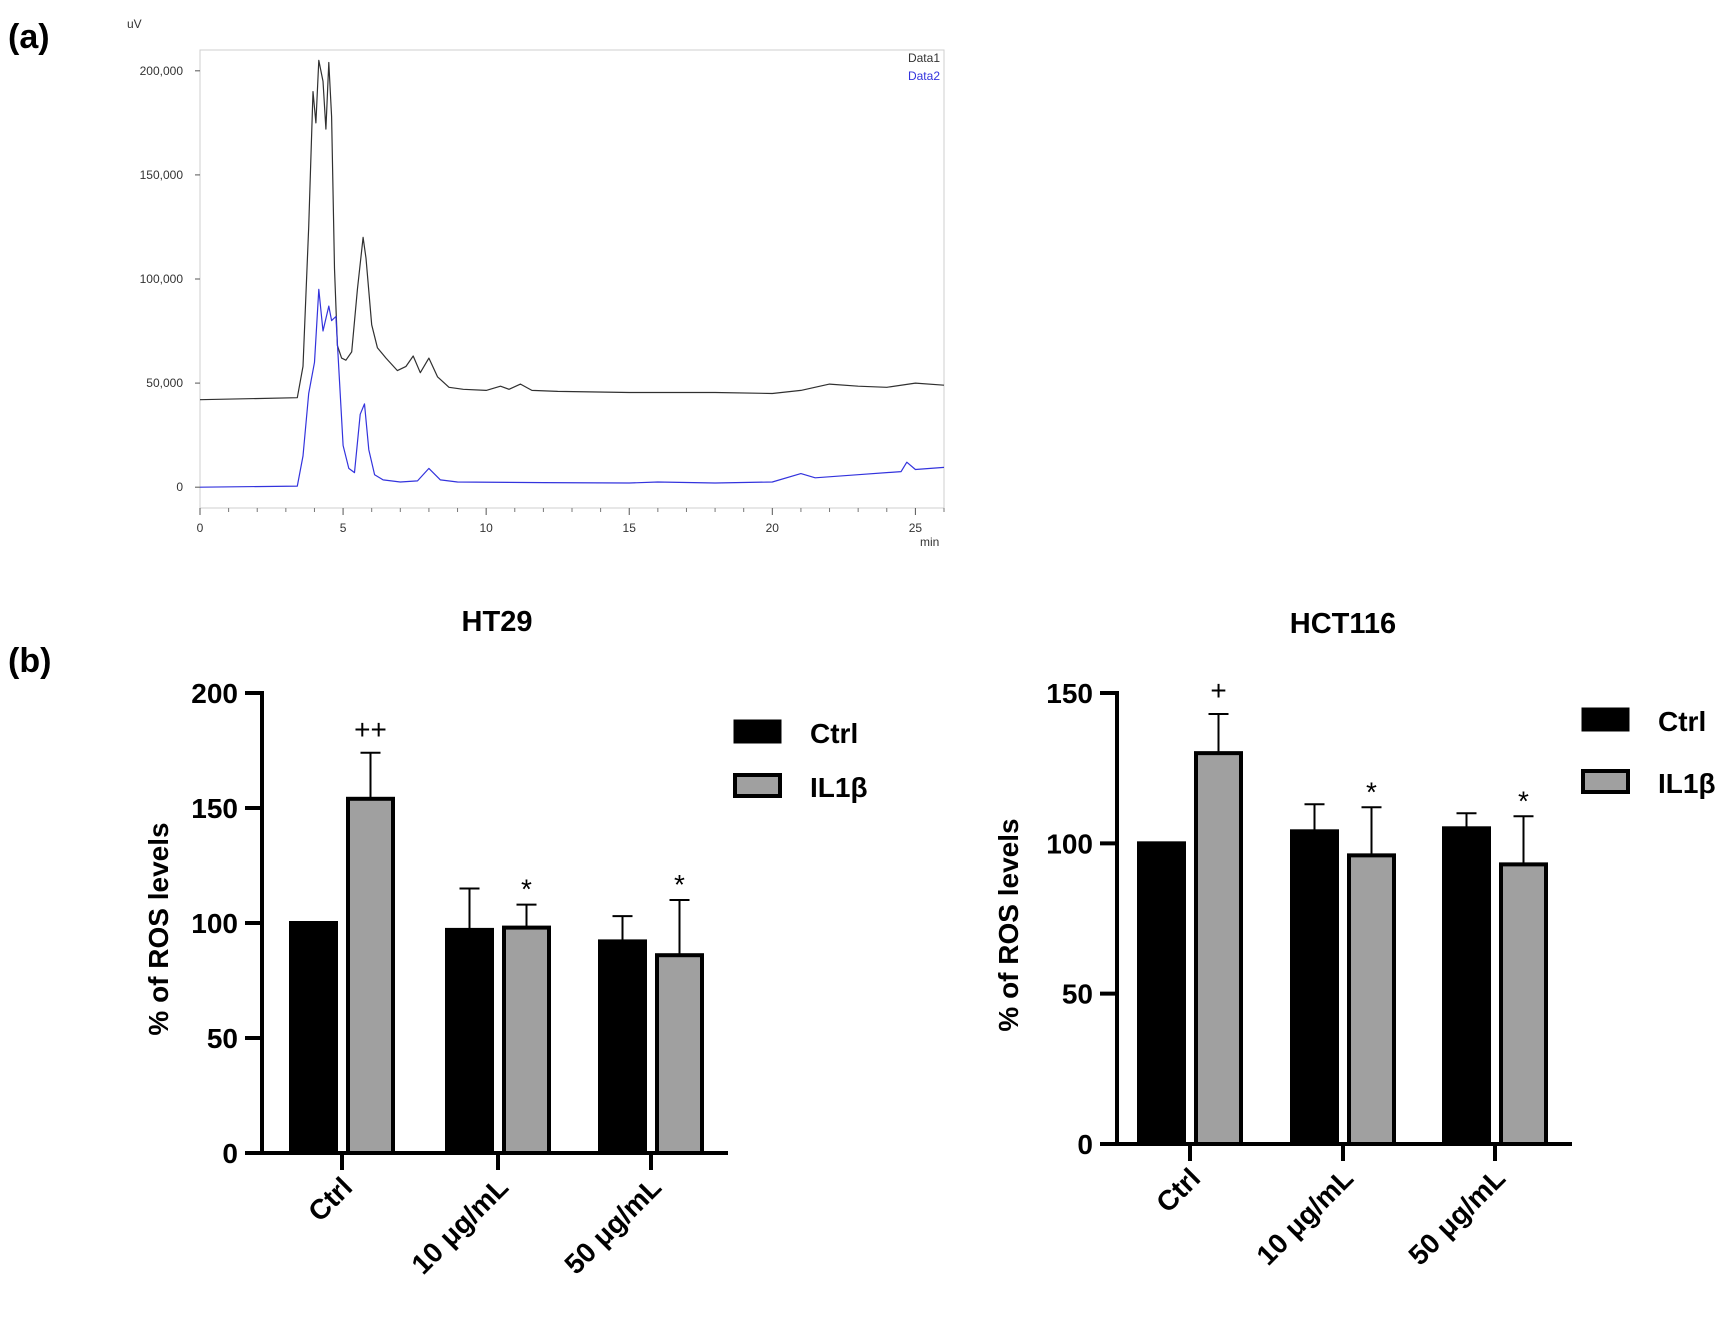 The width and height of the screenshot is (1728, 1319). What do you see at coordinates (29, 37) in the screenshot?
I see `panel-label-a: (a)` at bounding box center [29, 37].